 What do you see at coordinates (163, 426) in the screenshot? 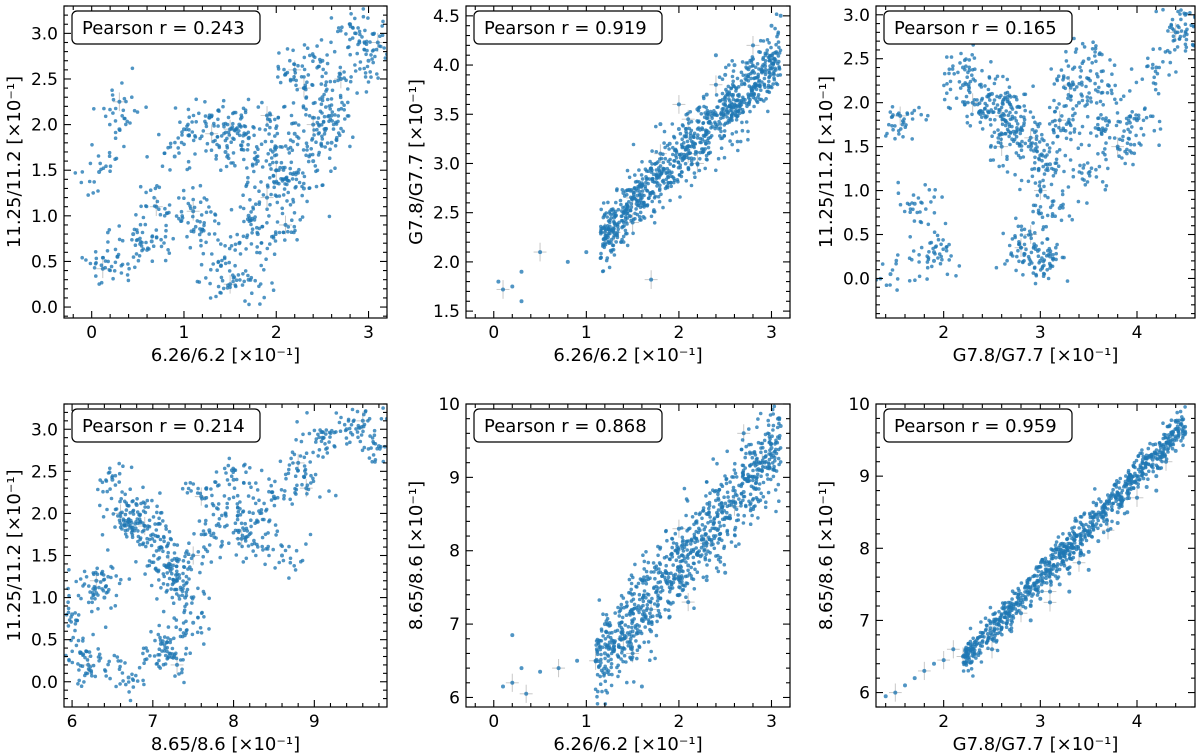
I see `pearson-label: Pearson r = 0.214` at bounding box center [163, 426].